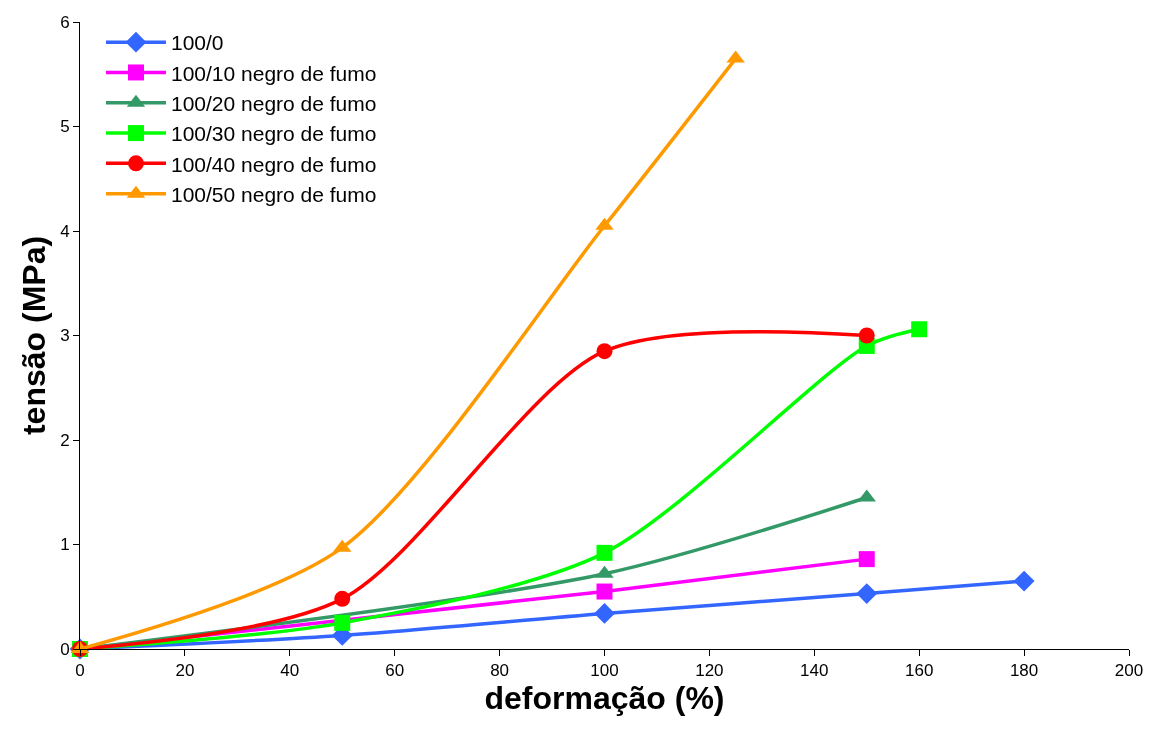 The height and width of the screenshot is (729, 1155). What do you see at coordinates (185, 671) in the screenshot?
I see `x-tick-label: 20` at bounding box center [185, 671].